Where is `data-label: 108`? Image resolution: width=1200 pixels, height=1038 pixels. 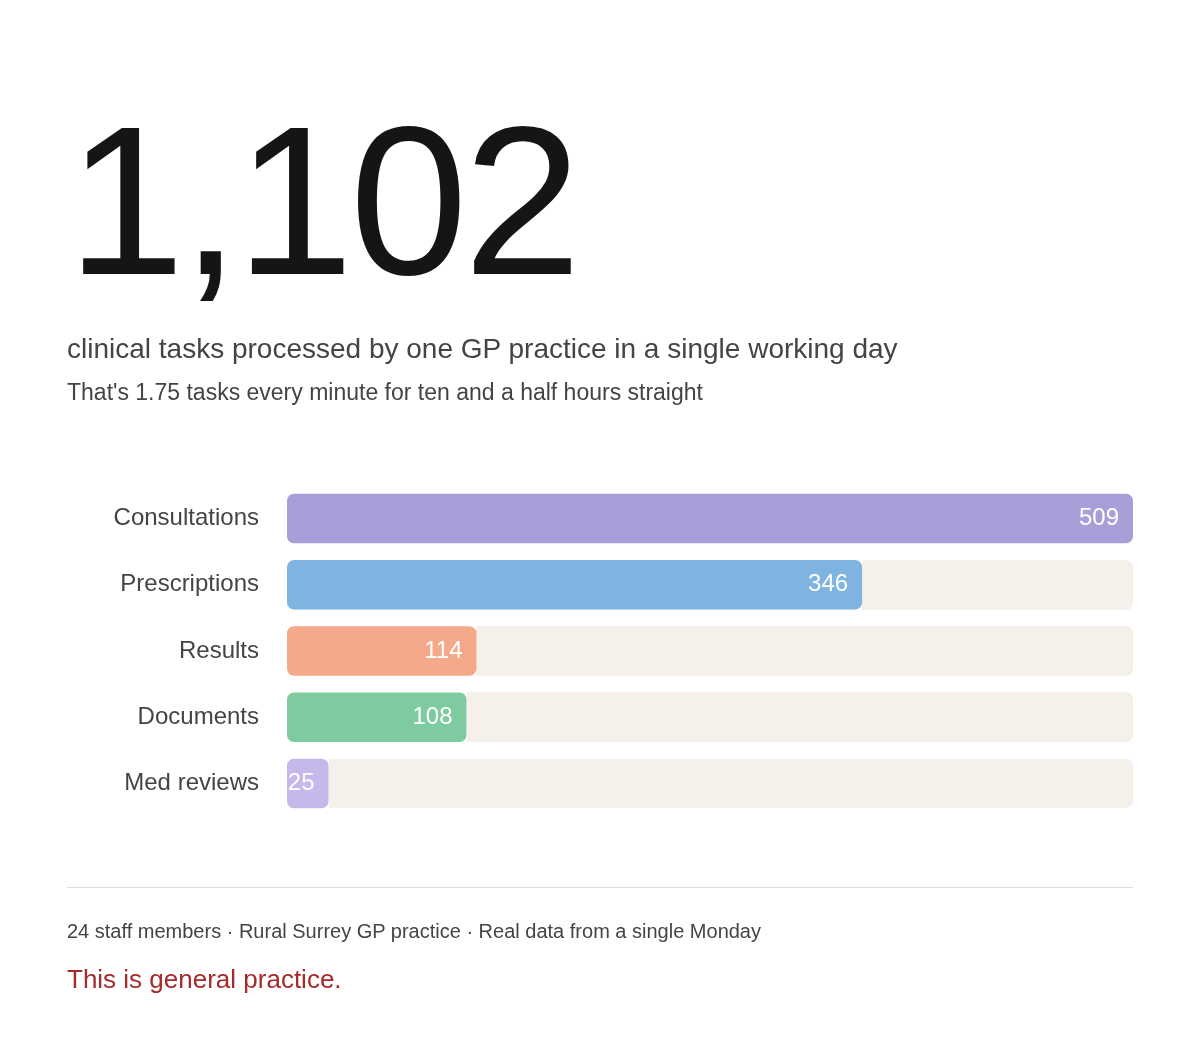 data-label: 108 is located at coordinates (432, 715).